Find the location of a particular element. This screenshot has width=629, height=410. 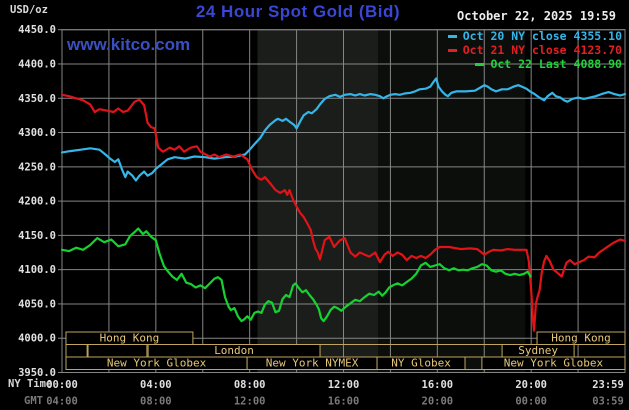

legend-item: Oct 20 NY close 4355.10 is located at coordinates (534, 36).